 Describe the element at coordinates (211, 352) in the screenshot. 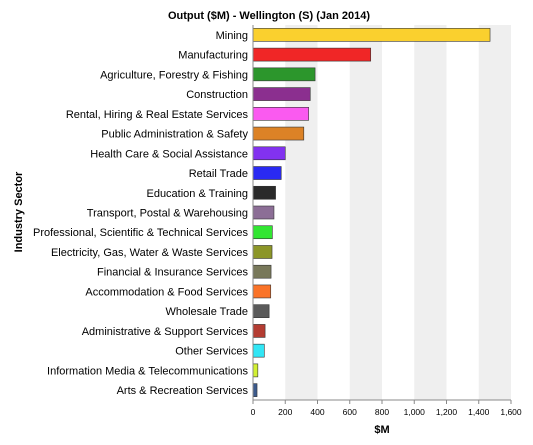

I see `category-label: Other Services` at that location.